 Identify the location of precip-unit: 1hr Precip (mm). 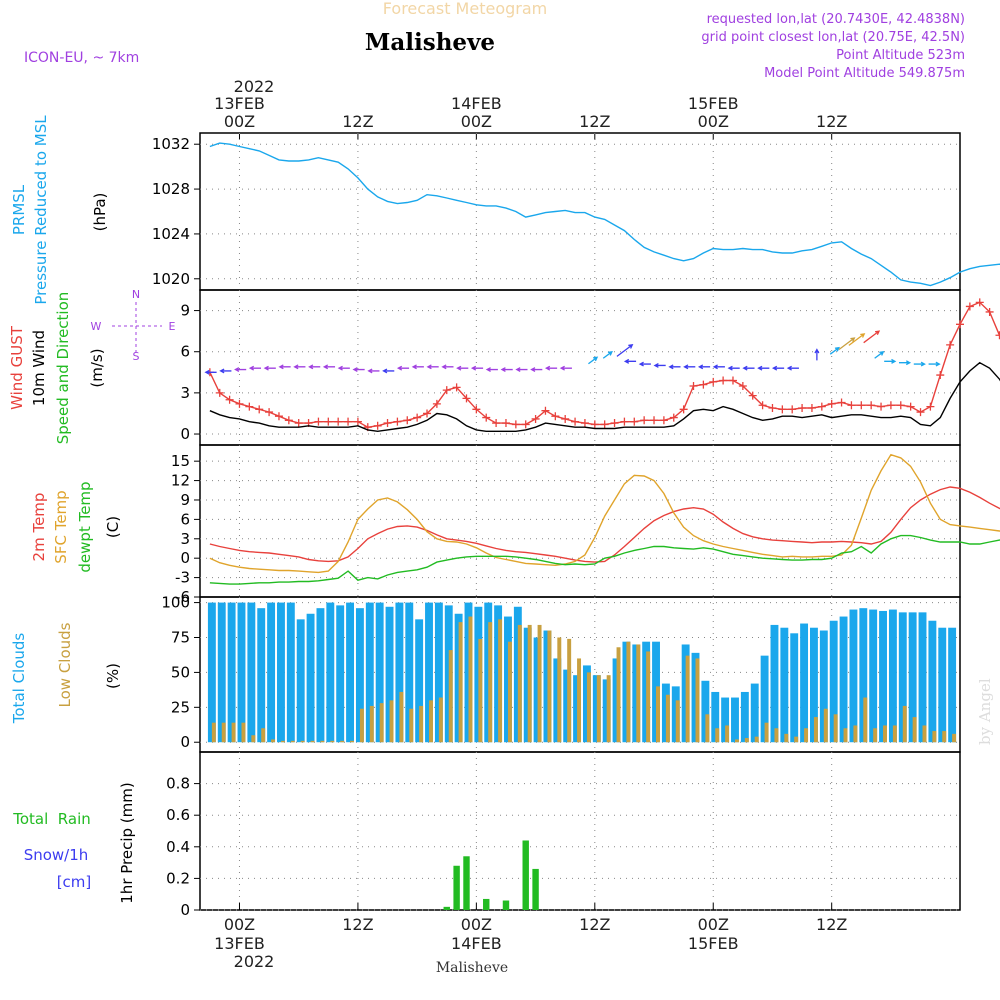
(127, 842).